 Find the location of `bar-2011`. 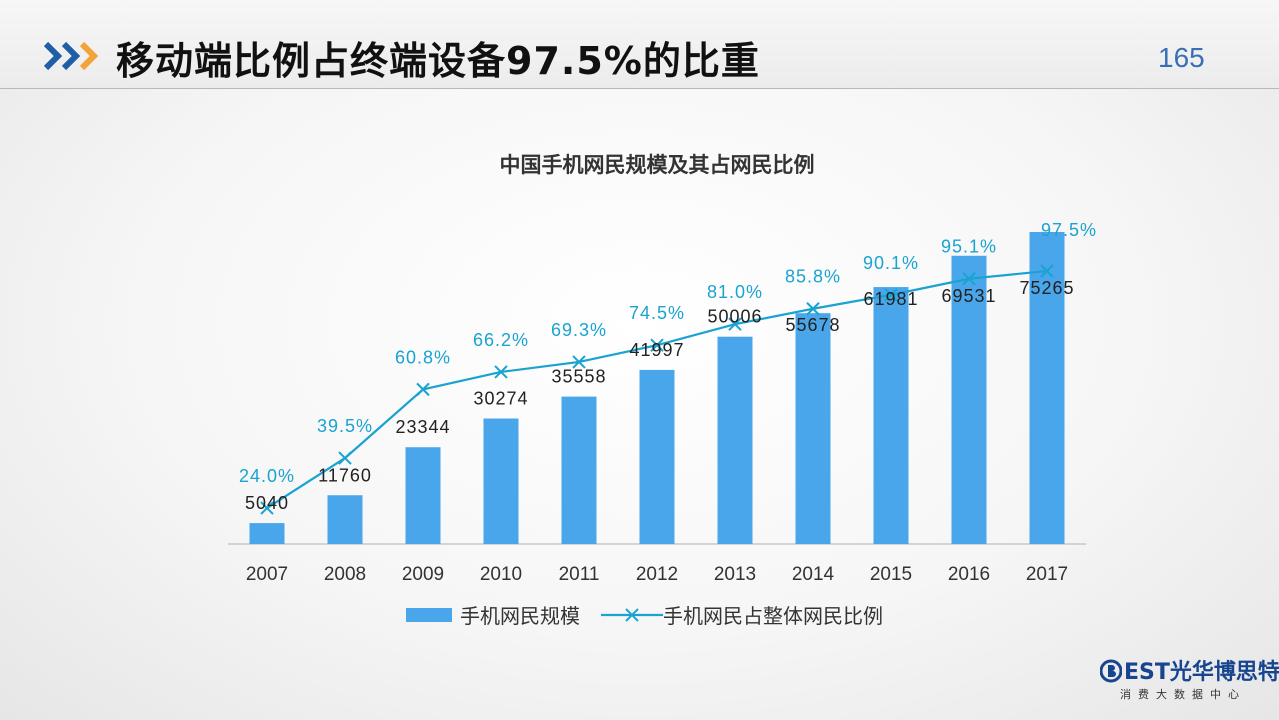

bar-2011 is located at coordinates (579, 470).